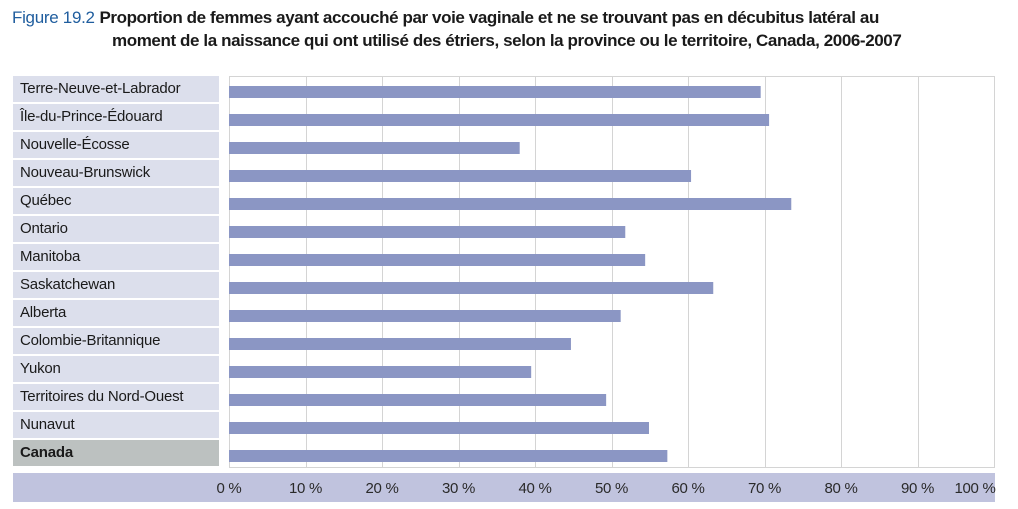 The height and width of the screenshot is (509, 1018). What do you see at coordinates (116, 201) in the screenshot?
I see `category-label: Québec` at bounding box center [116, 201].